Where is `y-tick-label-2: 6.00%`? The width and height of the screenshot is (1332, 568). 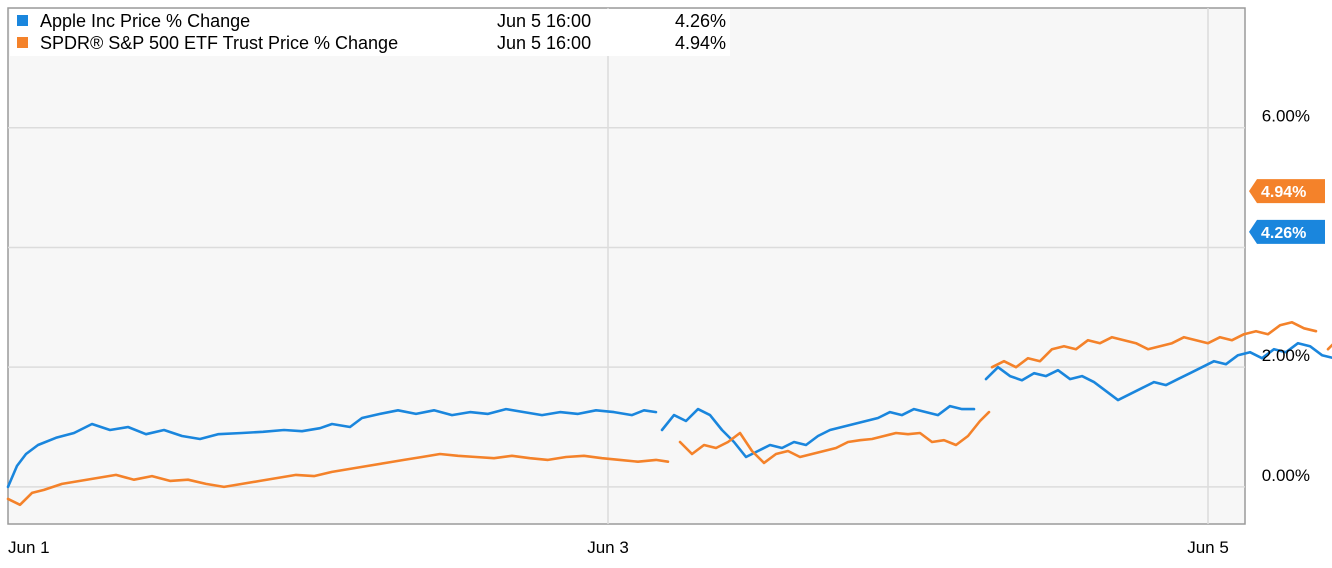
y-tick-label-2: 6.00% is located at coordinates (1286, 116).